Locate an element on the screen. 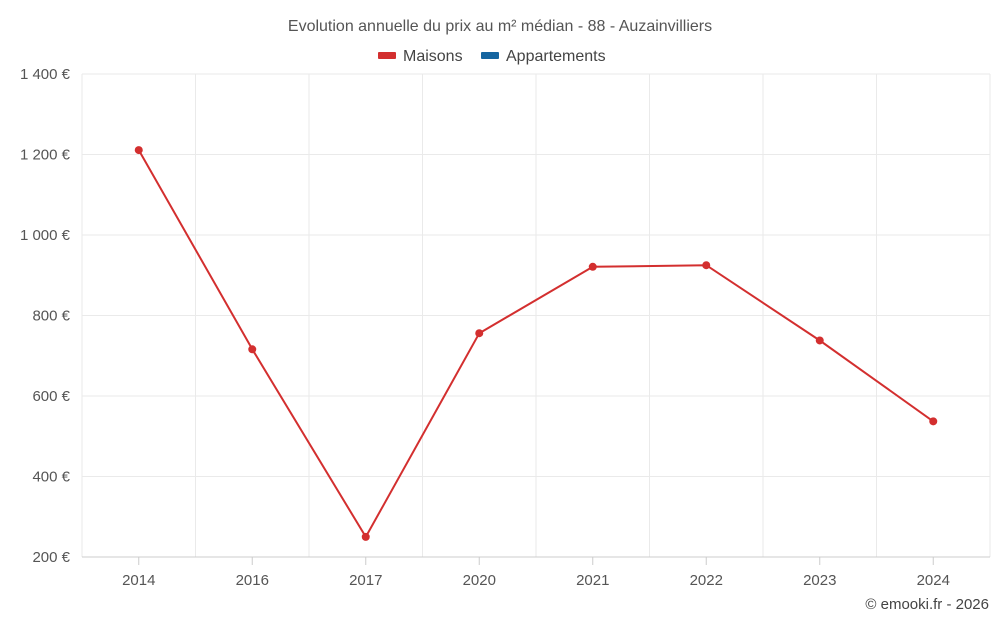 The width and height of the screenshot is (1000, 625). legend-swatch-maisons is located at coordinates (387, 55).